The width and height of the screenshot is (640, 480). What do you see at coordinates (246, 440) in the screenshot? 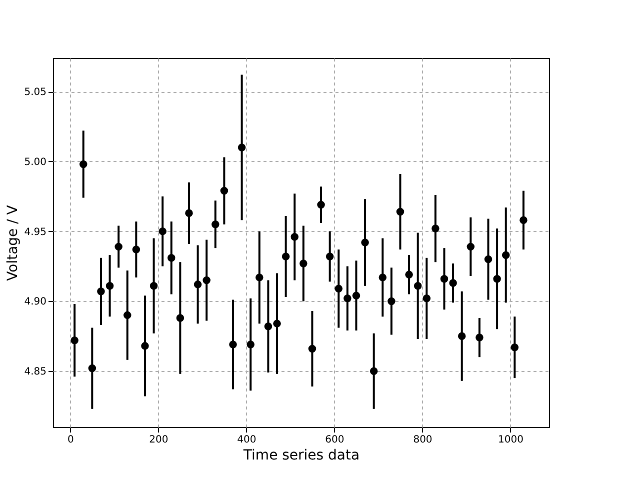
I see `x-tick-label: 400` at bounding box center [246, 440].